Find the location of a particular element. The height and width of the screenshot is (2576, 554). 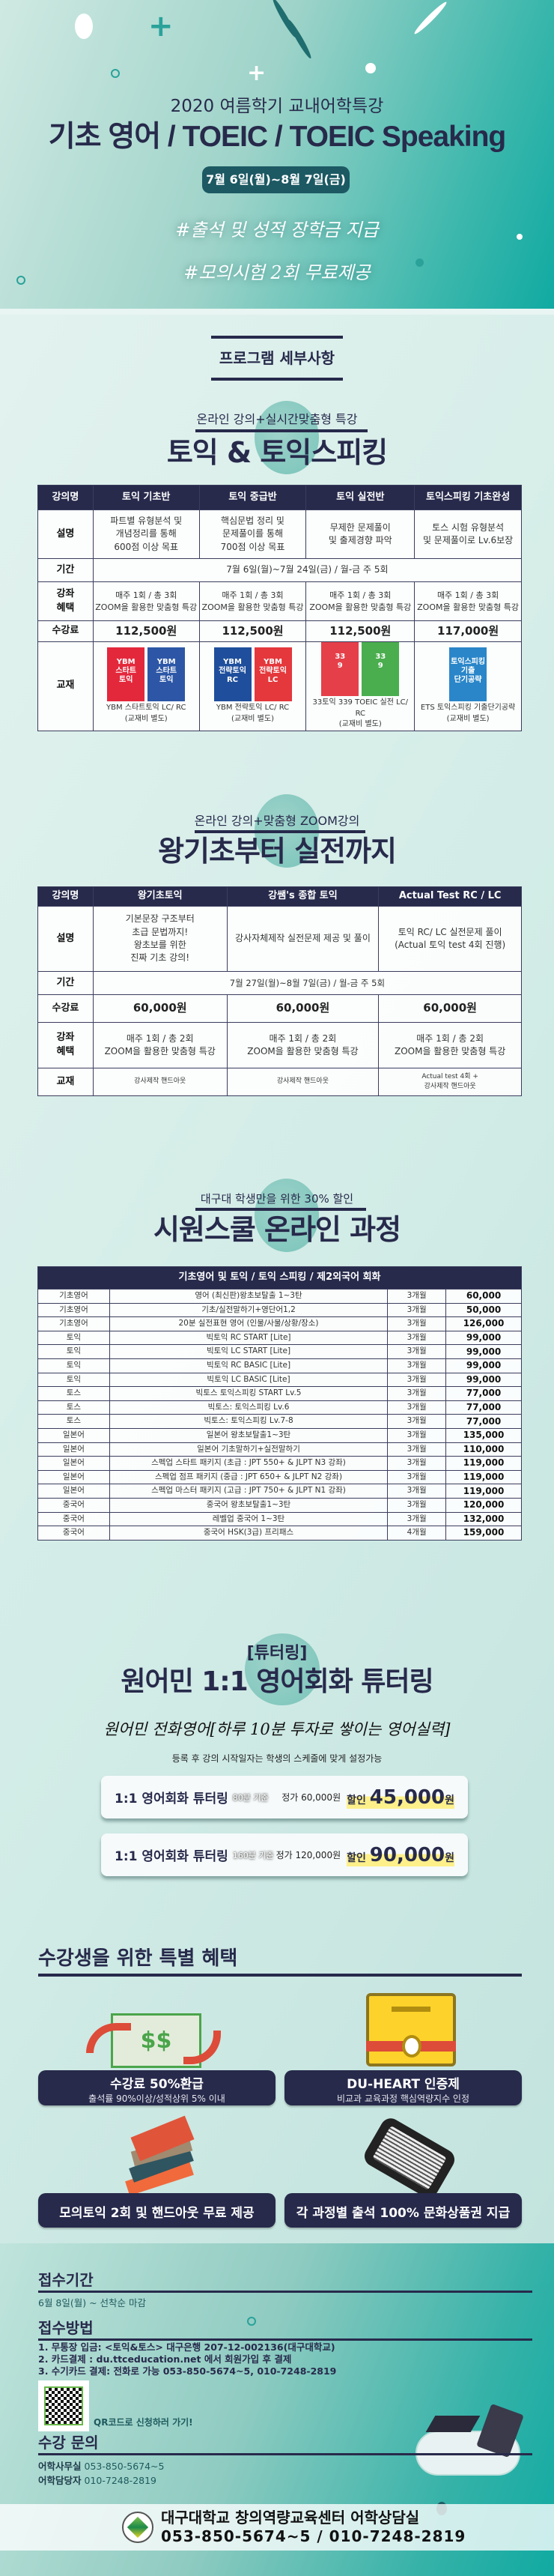

qr-code is located at coordinates (64, 2405).